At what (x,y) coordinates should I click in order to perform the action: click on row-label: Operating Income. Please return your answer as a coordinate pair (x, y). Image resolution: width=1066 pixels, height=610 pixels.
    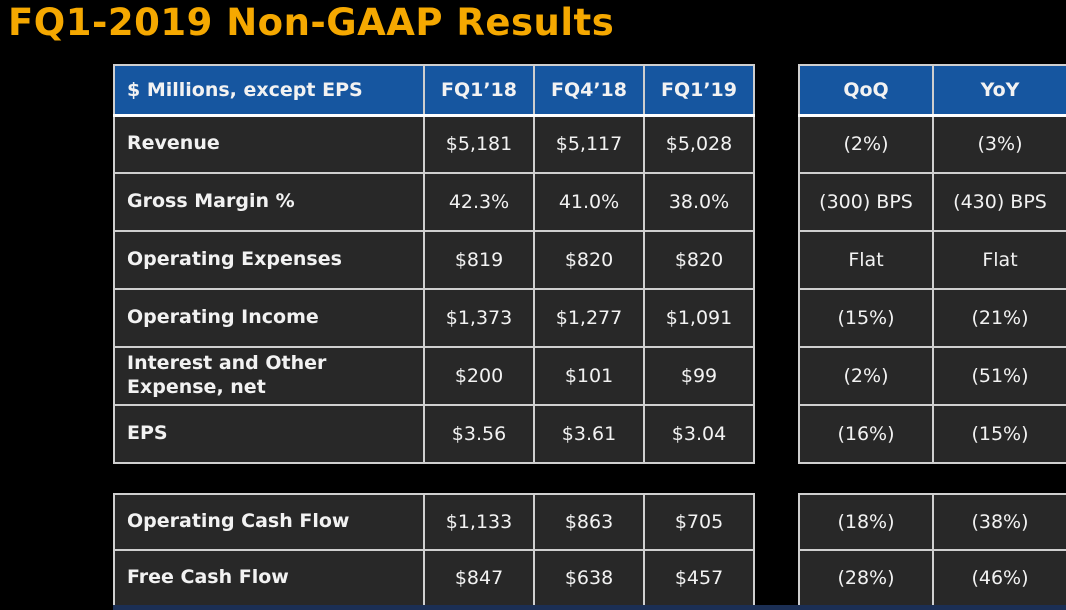
    Looking at the image, I should click on (269, 318).